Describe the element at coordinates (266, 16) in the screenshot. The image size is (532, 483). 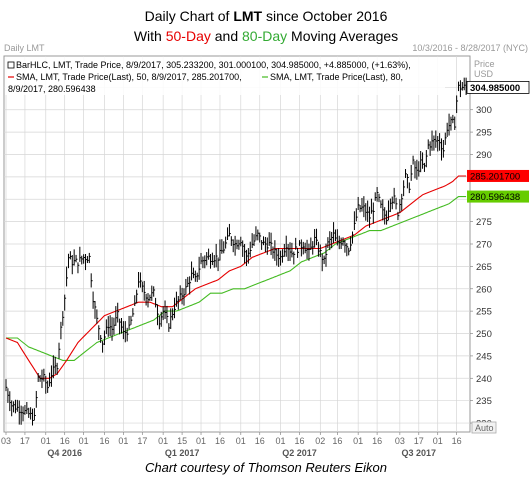
I see `chart-title: Daily Chart of LMT since October 2016` at that location.